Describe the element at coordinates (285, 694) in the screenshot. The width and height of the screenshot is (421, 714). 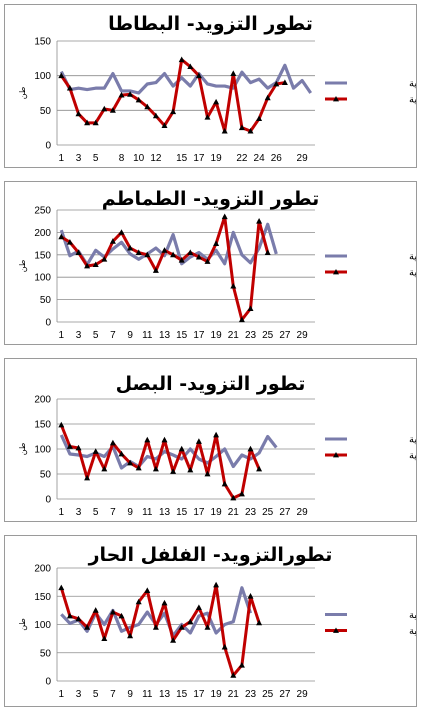
I see `x-tick-label: 27` at that location.